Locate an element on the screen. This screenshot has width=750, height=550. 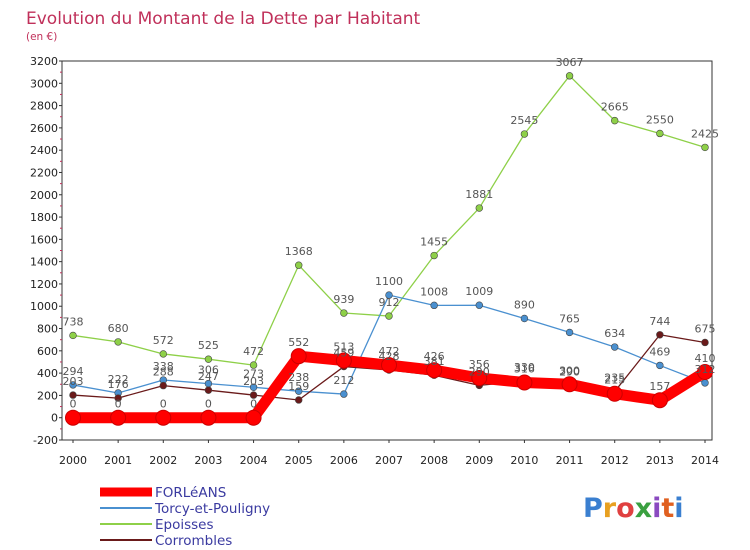
data-label: 2665 is located at coordinates (615, 107).